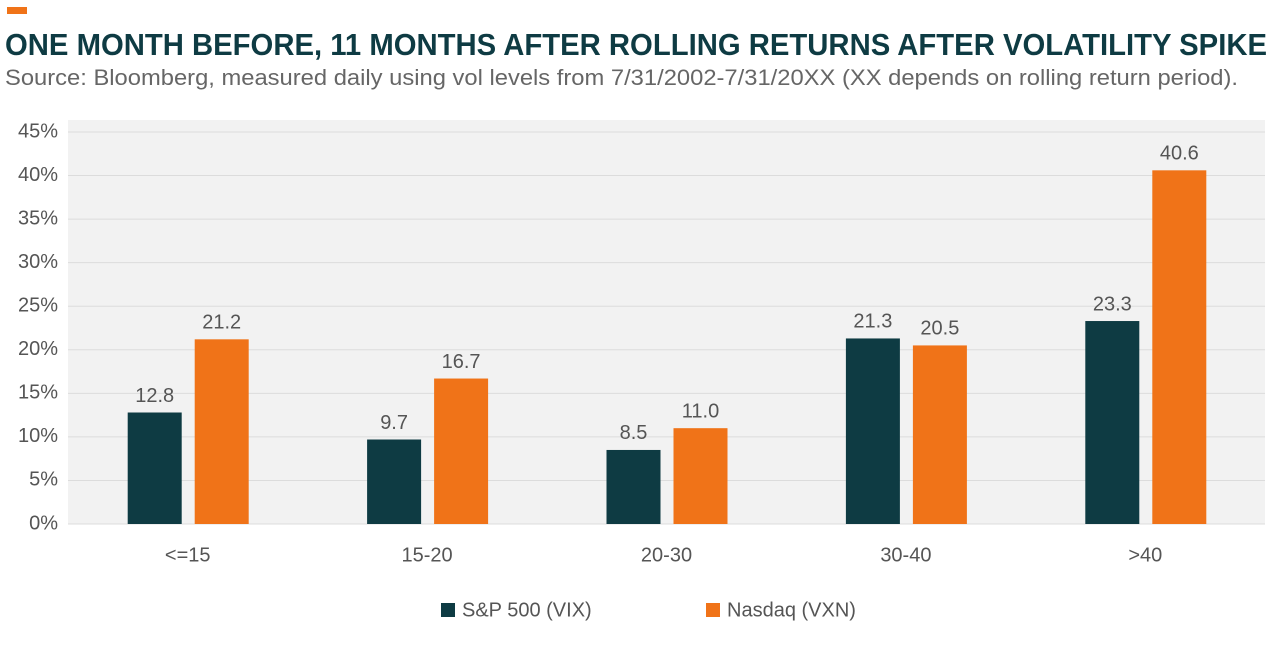  What do you see at coordinates (17, 10) in the screenshot?
I see `accent-bar` at bounding box center [17, 10].